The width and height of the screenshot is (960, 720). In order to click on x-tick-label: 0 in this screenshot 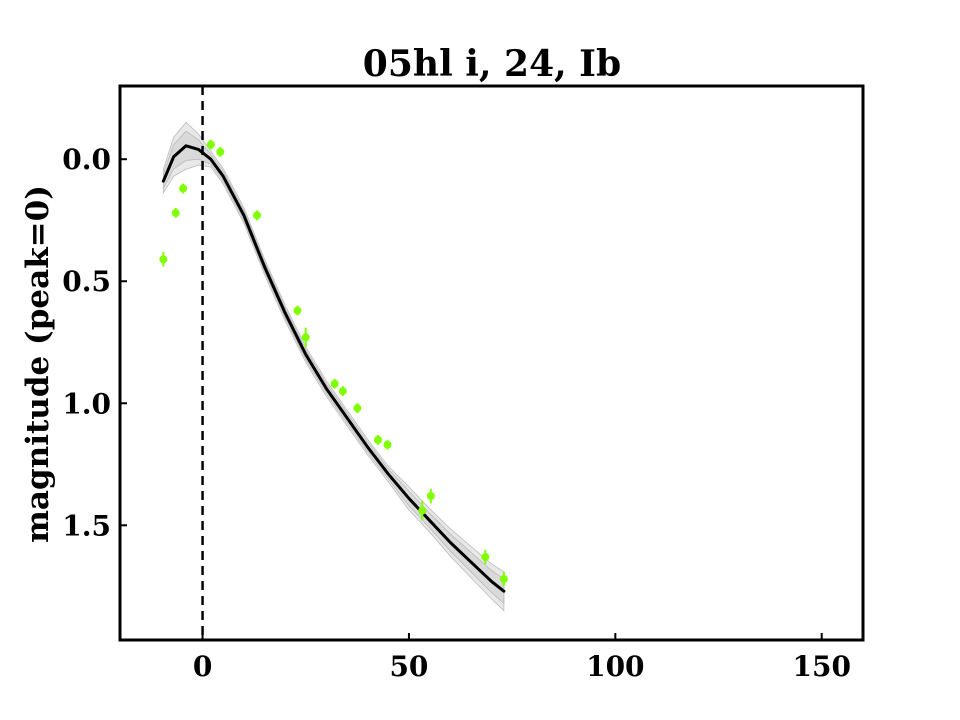, I will do `click(202, 666)`.